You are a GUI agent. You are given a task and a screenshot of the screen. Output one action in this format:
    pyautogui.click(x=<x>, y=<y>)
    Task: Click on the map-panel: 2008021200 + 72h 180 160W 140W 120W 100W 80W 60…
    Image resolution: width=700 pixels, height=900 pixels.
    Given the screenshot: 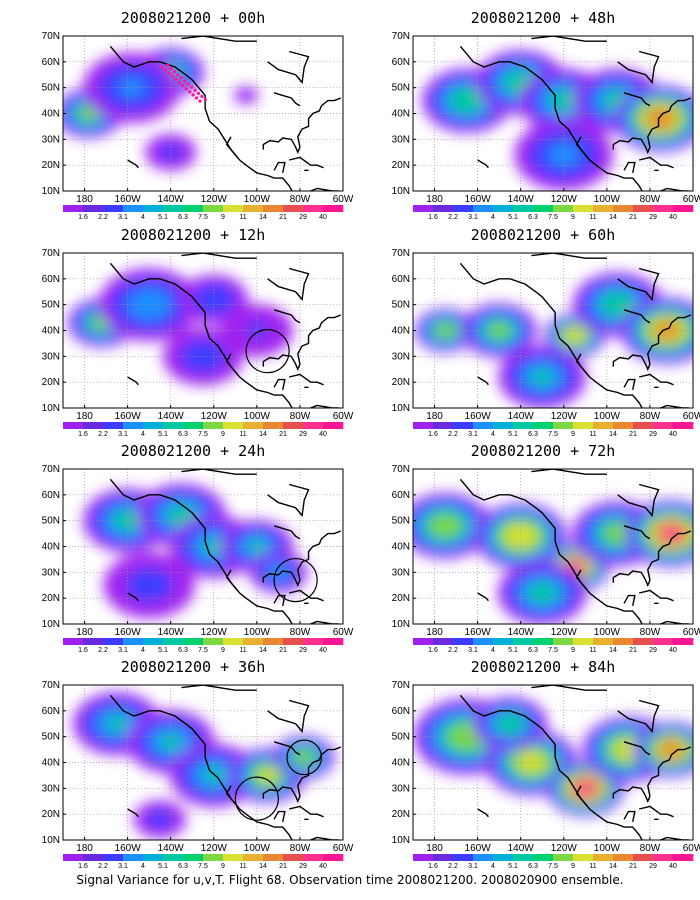 What is the action you would take?
    pyautogui.click(x=539, y=546)
    